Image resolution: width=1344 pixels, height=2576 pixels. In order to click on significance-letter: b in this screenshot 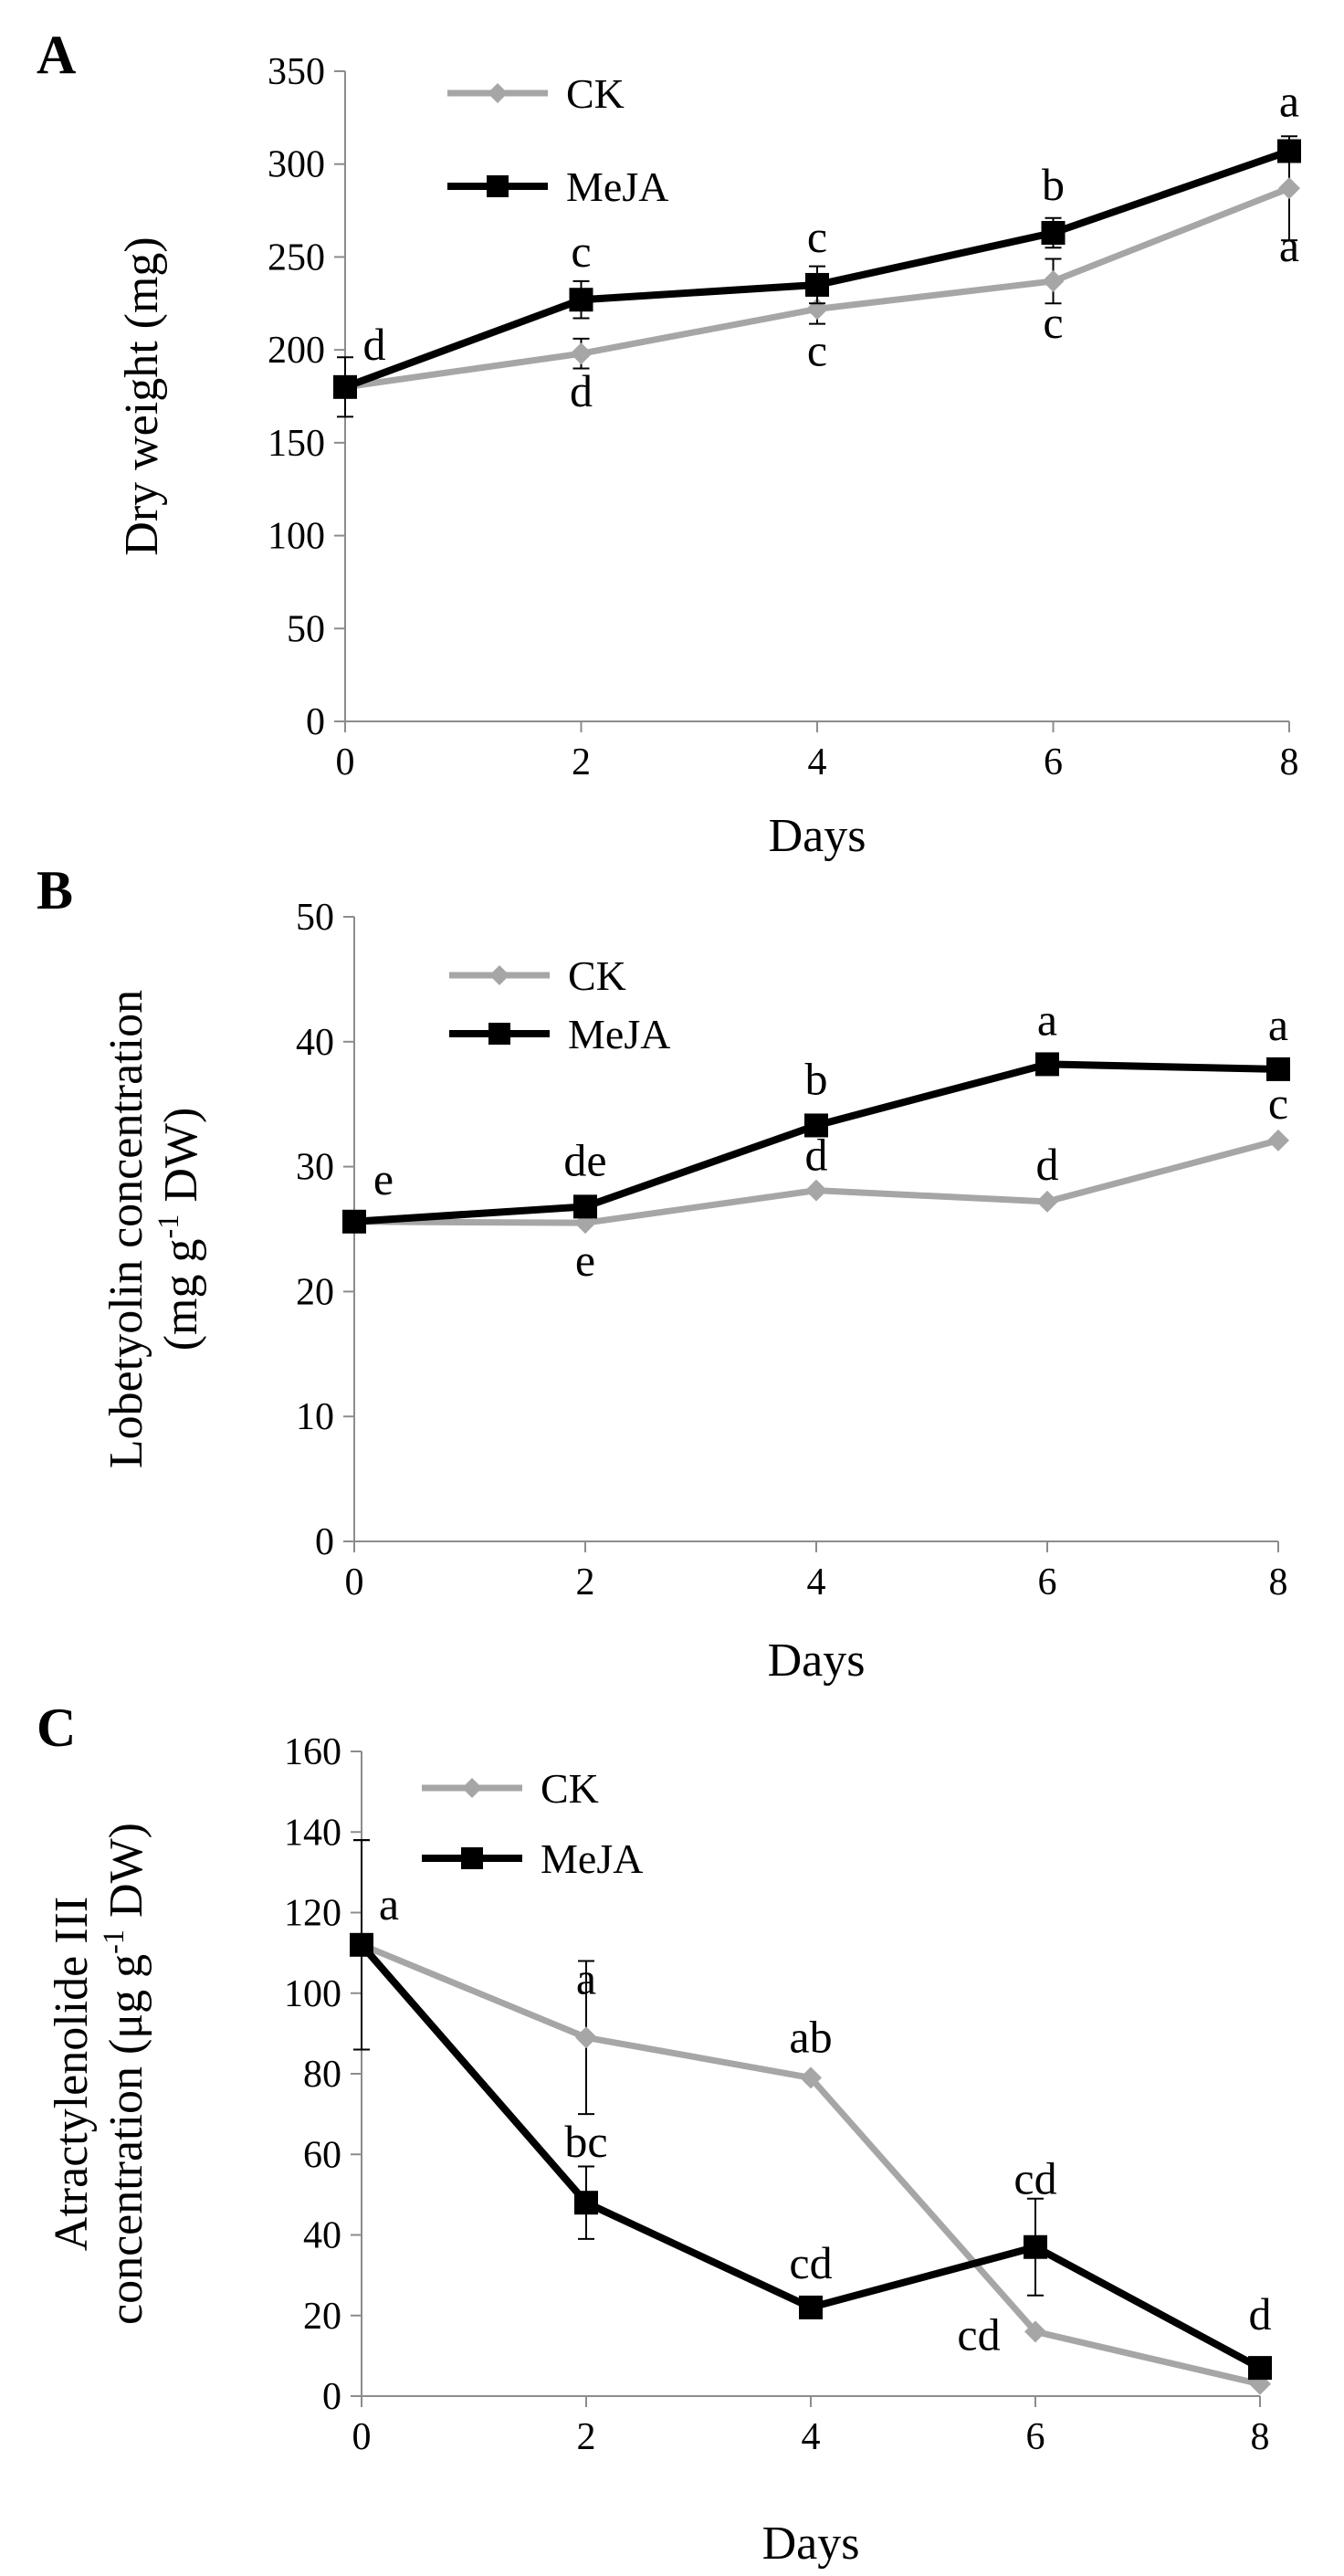, I will do `click(816, 1078)`.